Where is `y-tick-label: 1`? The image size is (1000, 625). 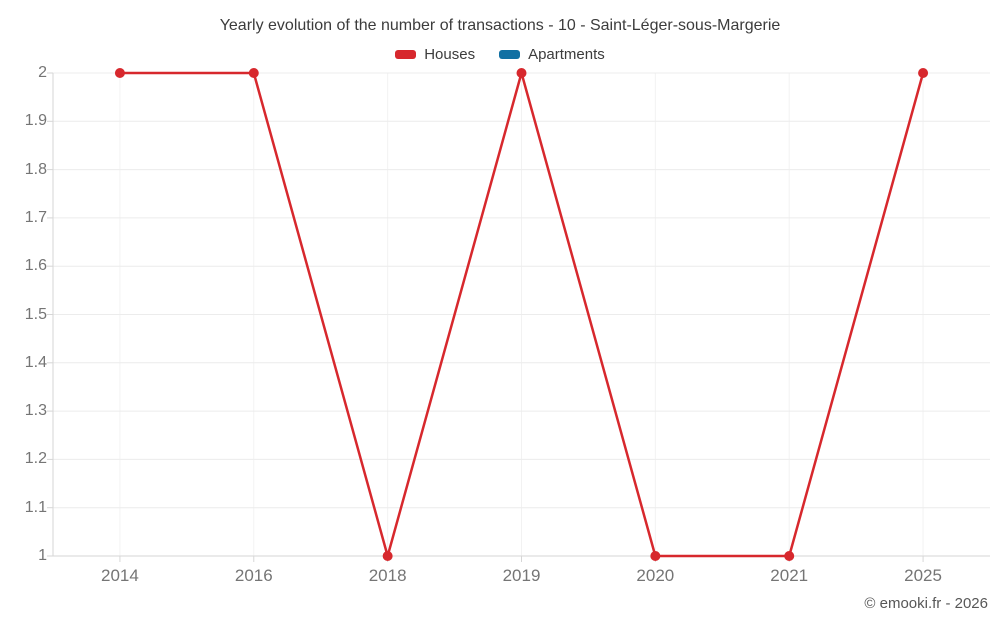
y-tick-label: 1 is located at coordinates (42, 555).